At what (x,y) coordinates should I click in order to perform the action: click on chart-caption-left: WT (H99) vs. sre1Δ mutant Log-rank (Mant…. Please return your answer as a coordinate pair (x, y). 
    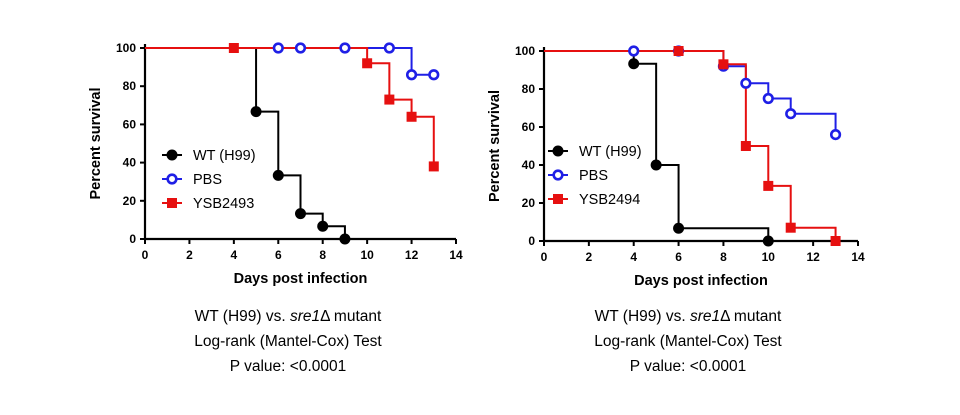
    Looking at the image, I should click on (288, 341).